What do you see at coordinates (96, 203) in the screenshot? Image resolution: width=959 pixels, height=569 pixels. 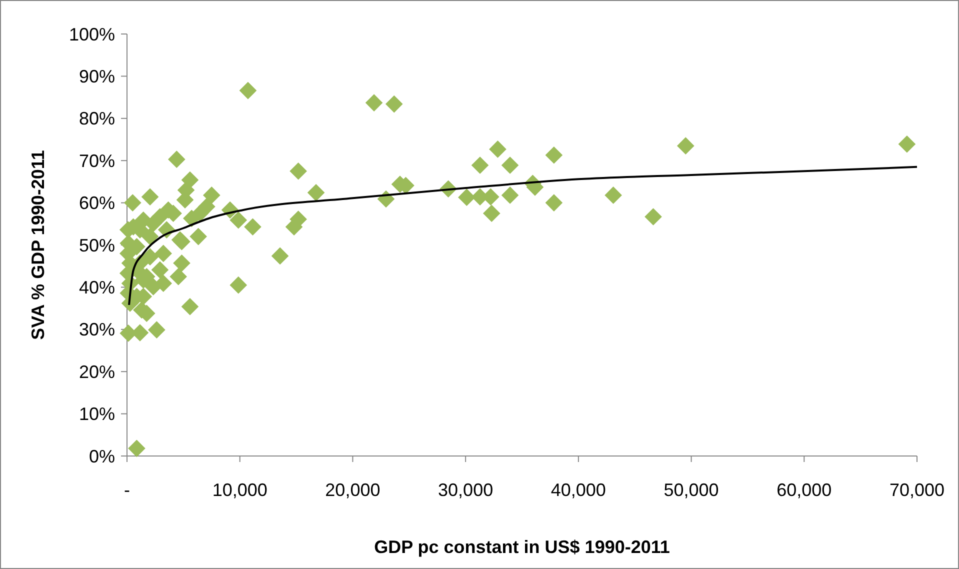 I see `y-tick-label: 60%` at bounding box center [96, 203].